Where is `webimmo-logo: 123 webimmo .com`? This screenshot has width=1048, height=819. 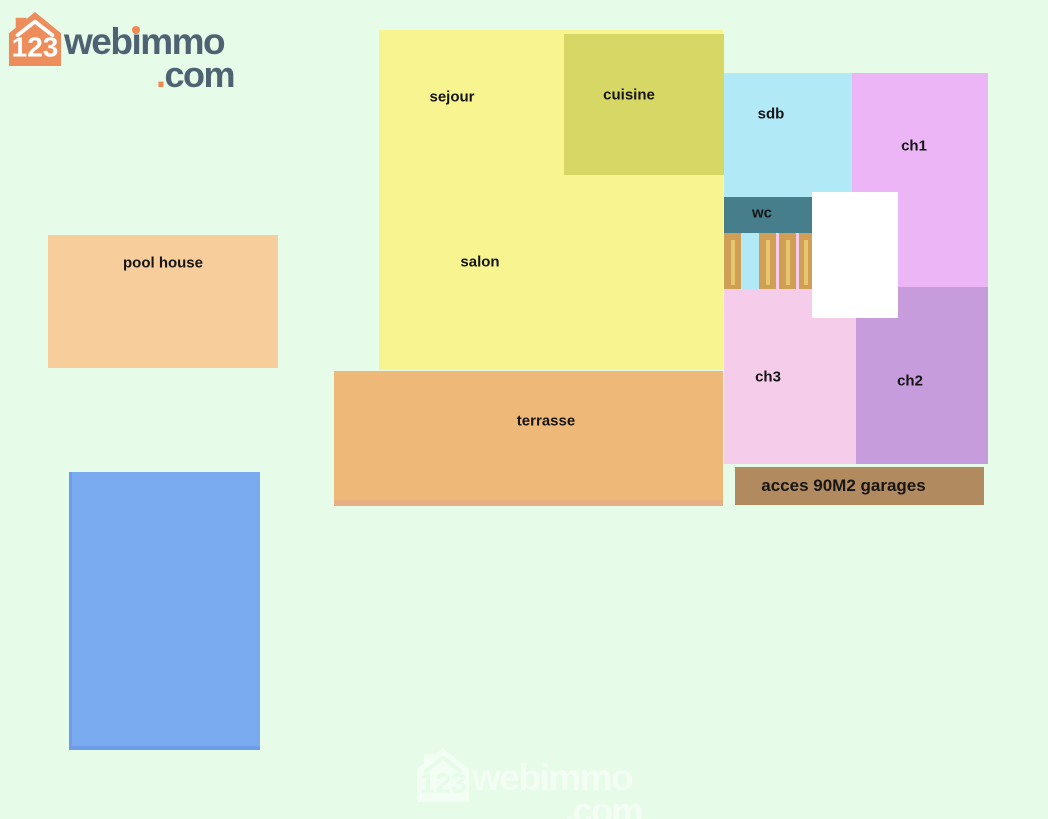
webimmo-logo: 123 webimmo .com is located at coordinates (122, 50).